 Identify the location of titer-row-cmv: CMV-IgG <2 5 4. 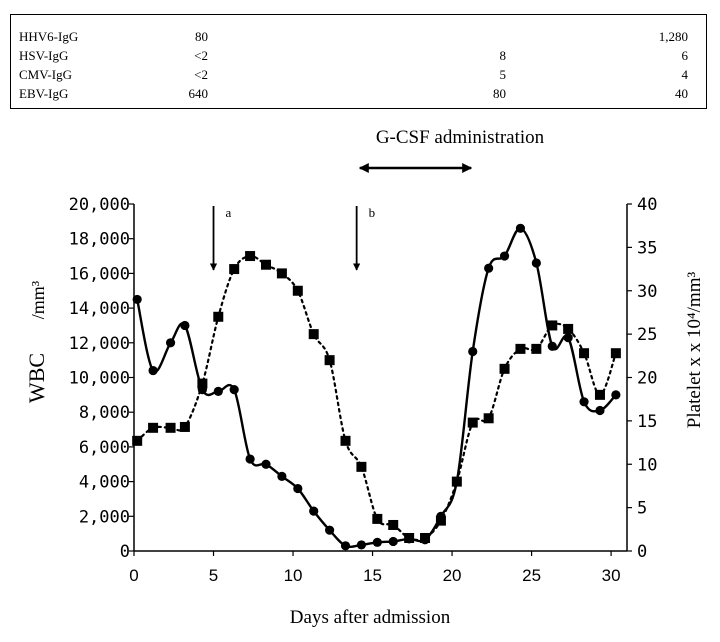
(358, 75).